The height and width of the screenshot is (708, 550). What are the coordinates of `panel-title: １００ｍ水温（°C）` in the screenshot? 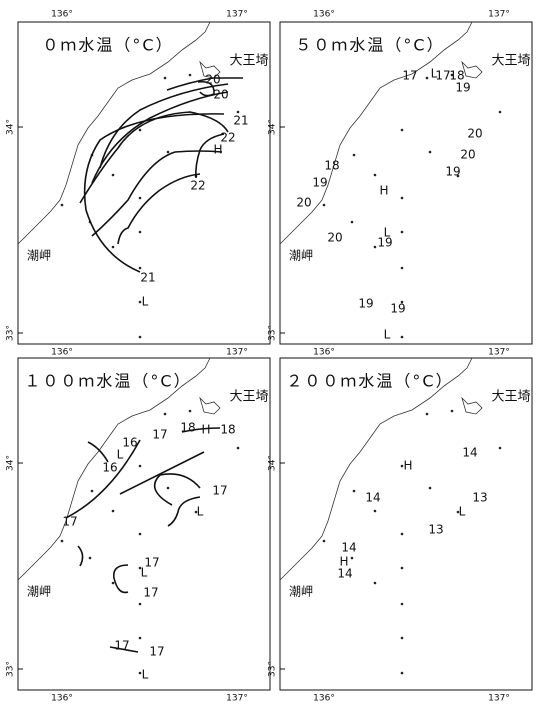 It's located at (107, 381).